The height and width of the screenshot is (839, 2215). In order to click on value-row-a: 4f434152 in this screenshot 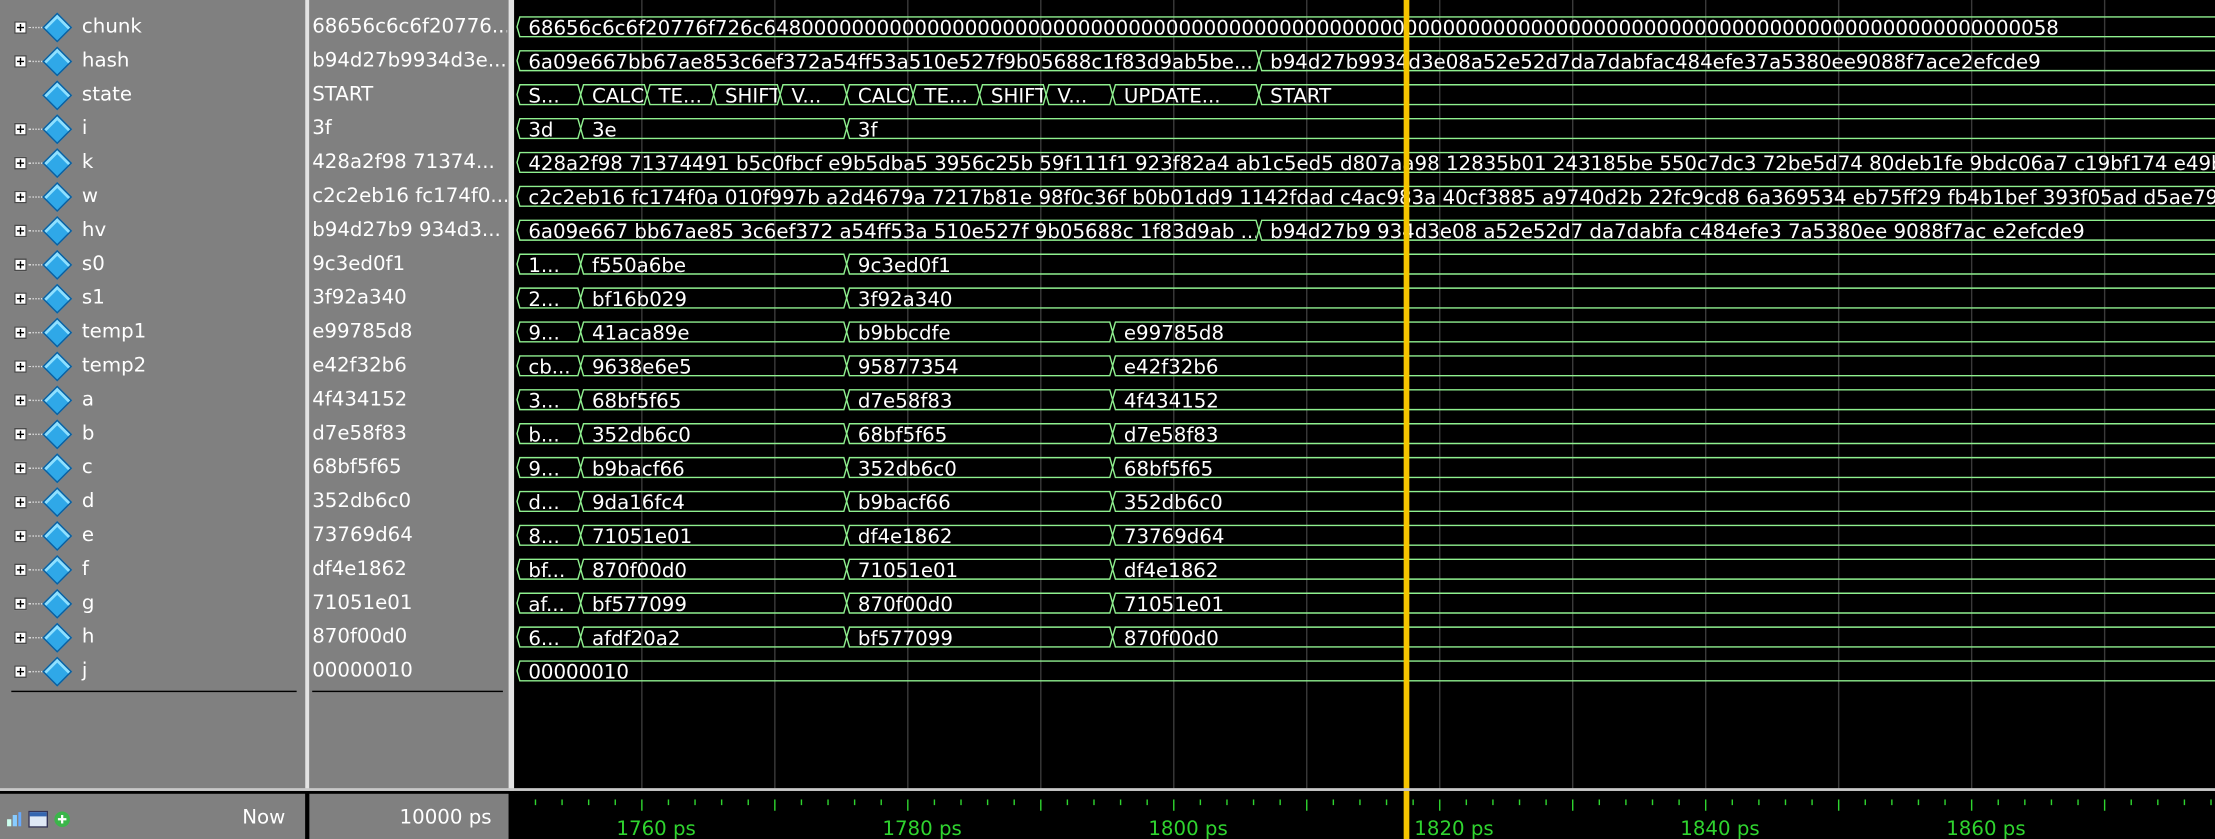, I will do `click(408, 400)`.